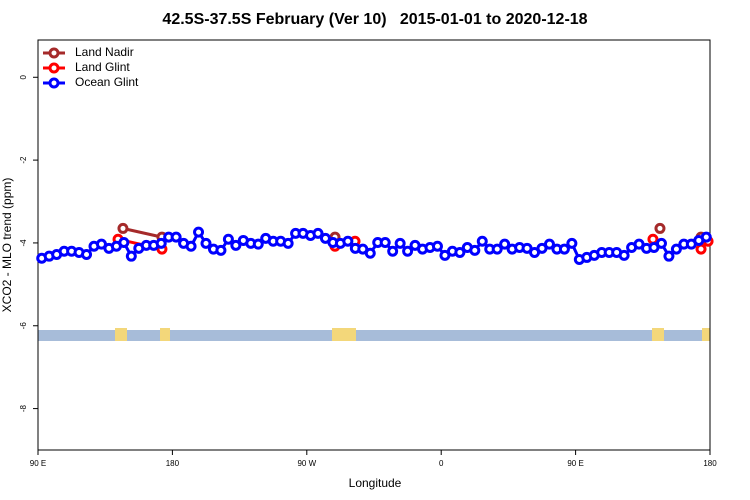 This screenshot has height=500, width=750. What do you see at coordinates (7, 245) in the screenshot?
I see `y-axis-label: XCO2 - MLO trend (ppm)` at bounding box center [7, 245].